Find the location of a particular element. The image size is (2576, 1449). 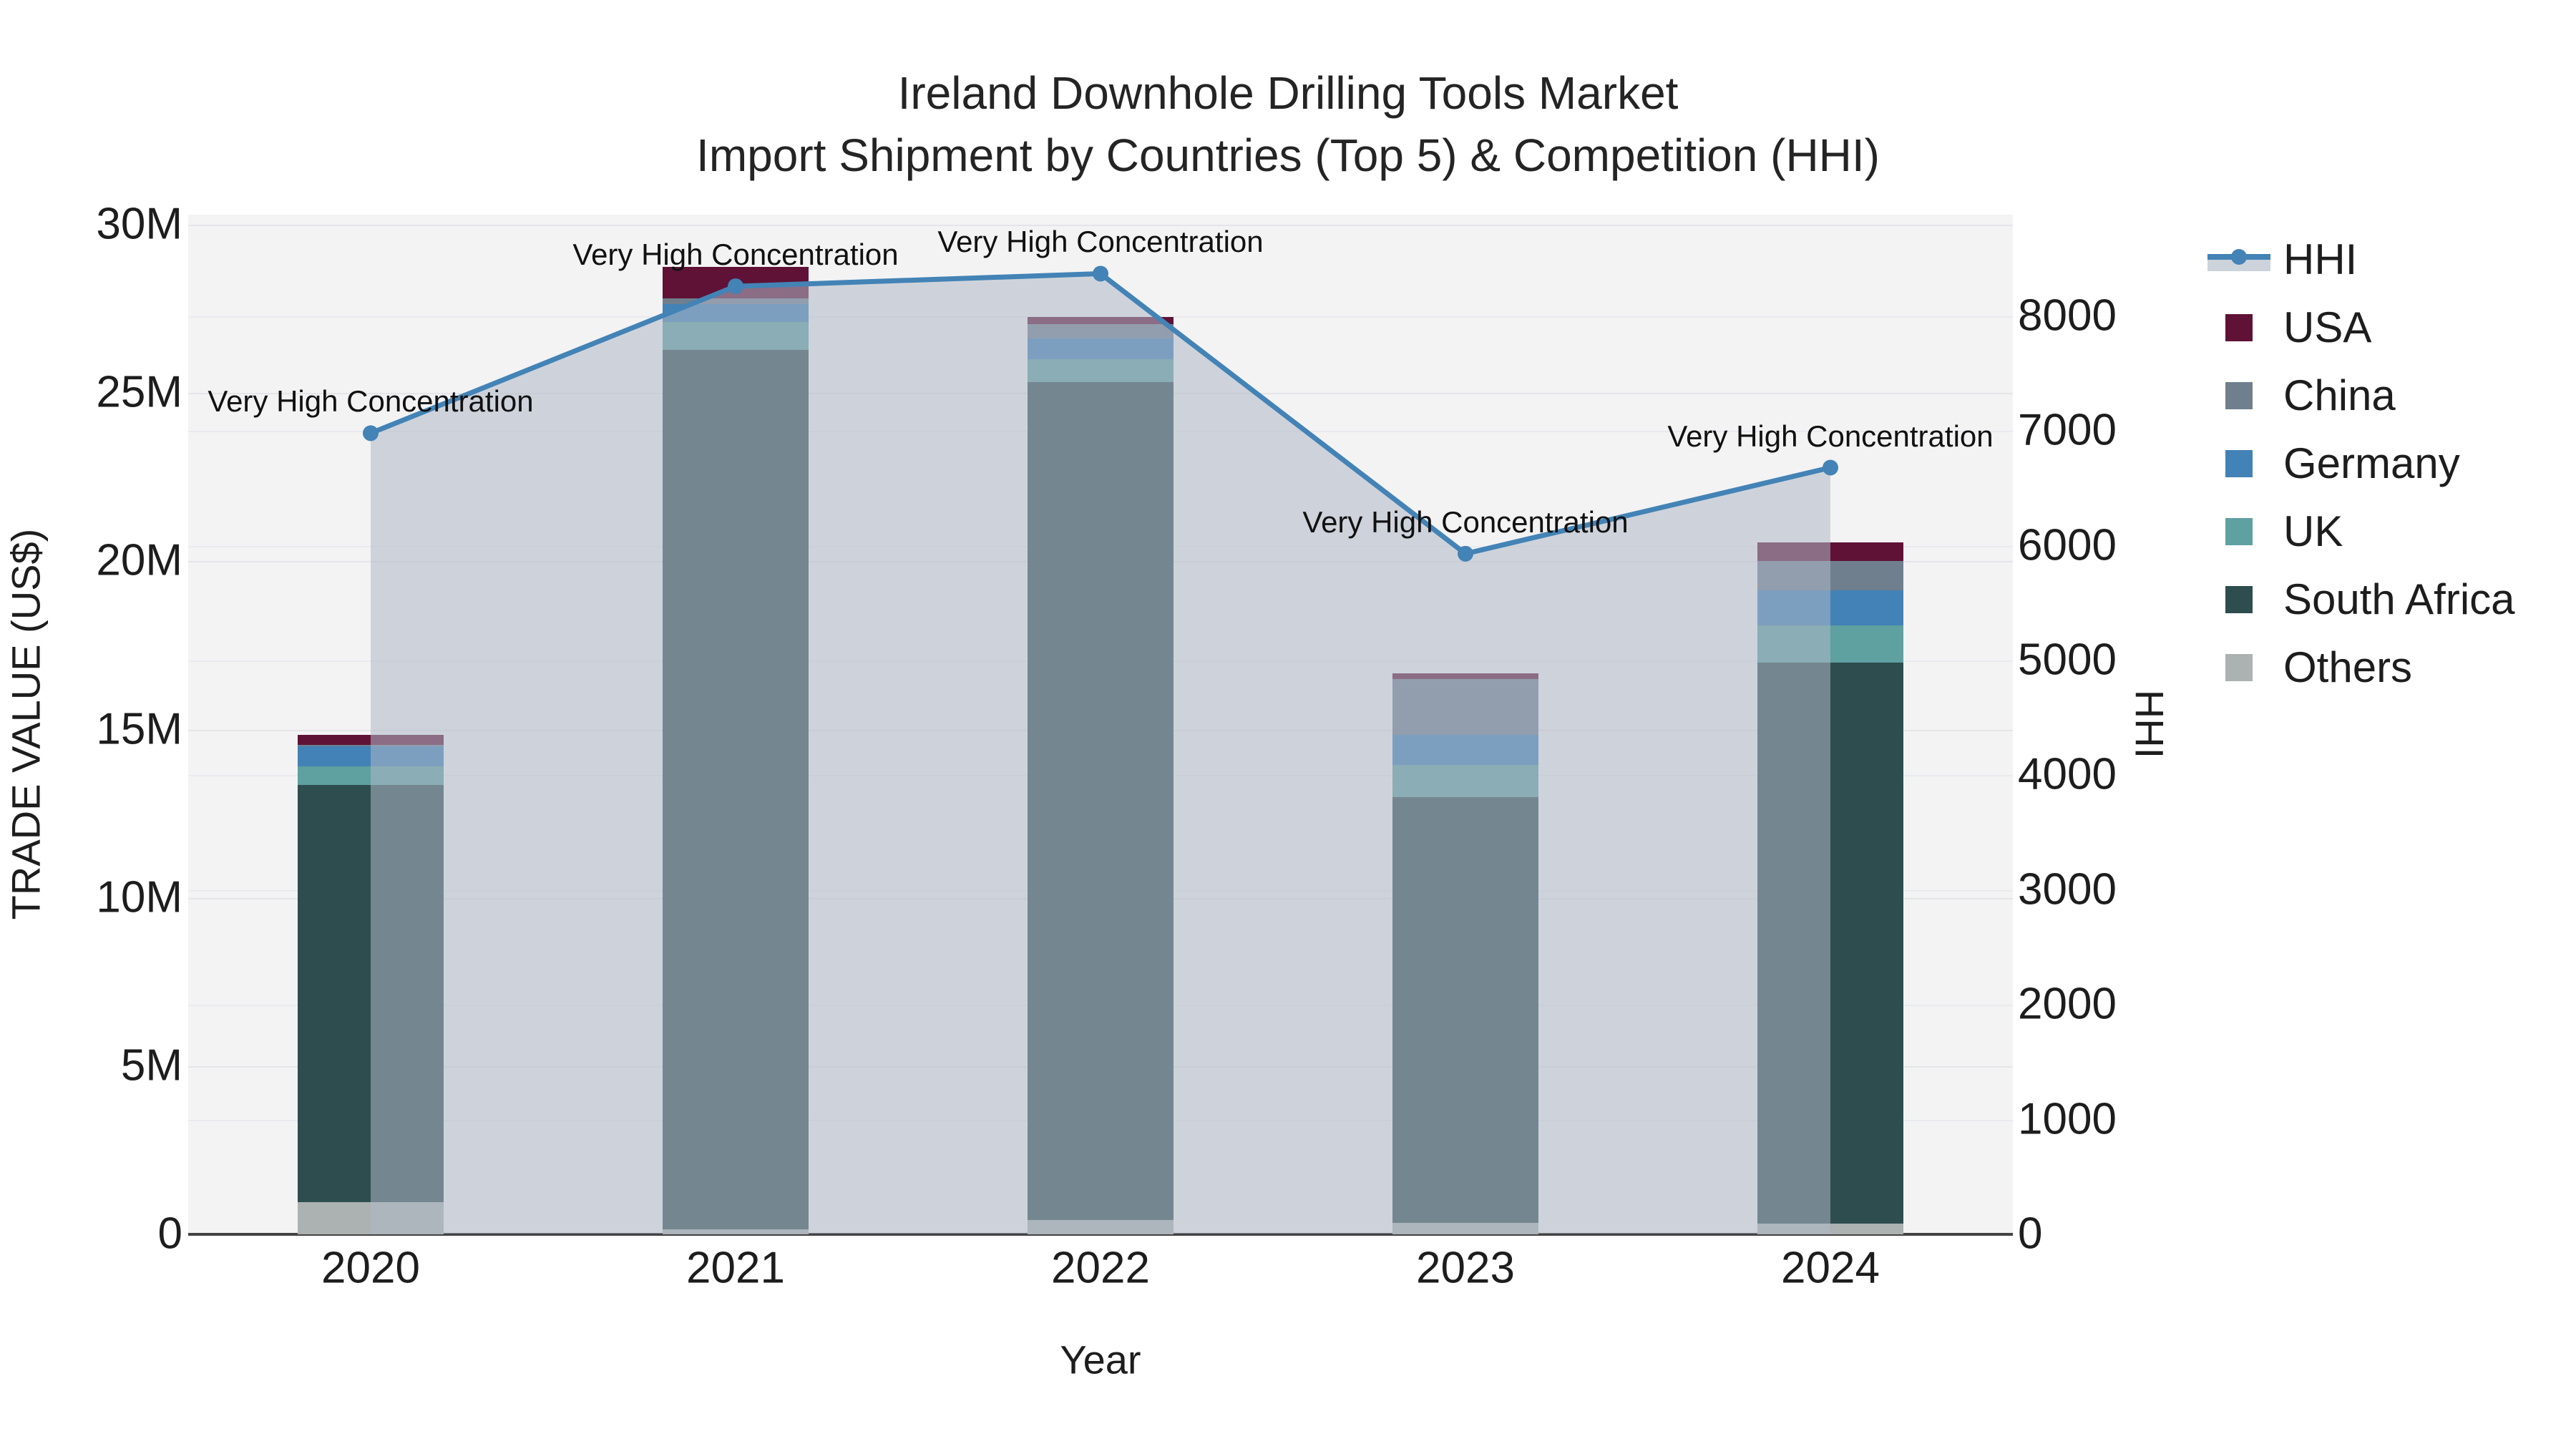

y-left-tick-10M: 10M is located at coordinates (139, 897).